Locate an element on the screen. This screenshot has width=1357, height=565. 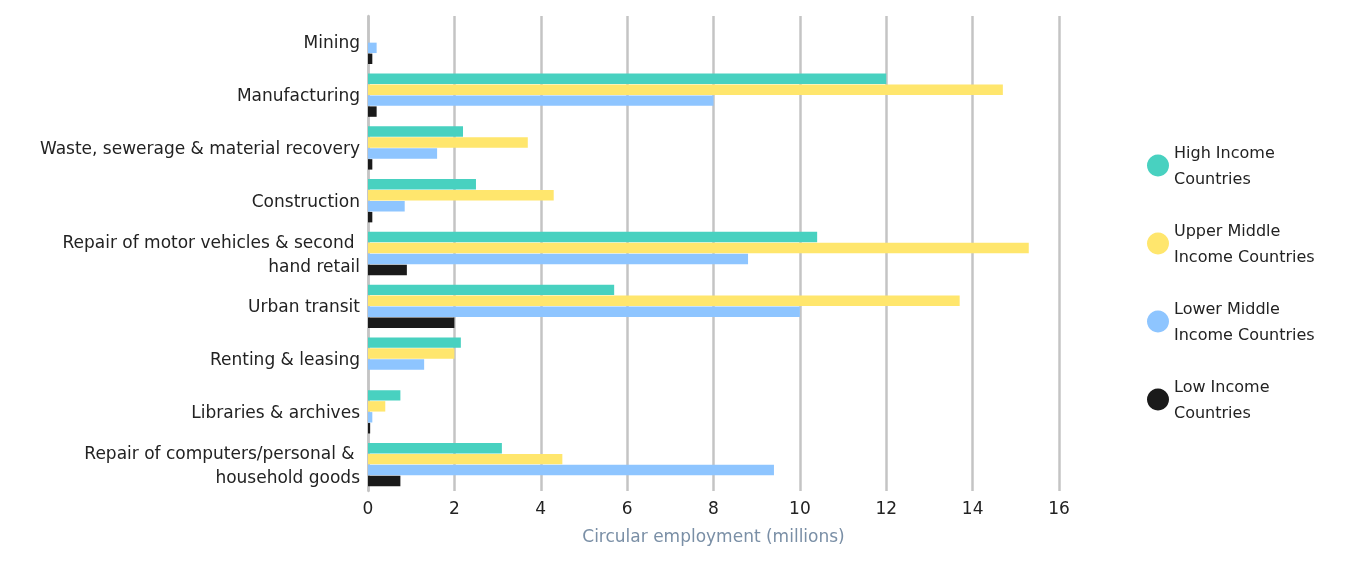
legend-label: Low Income Countries is located at coordinates (1224, 399).